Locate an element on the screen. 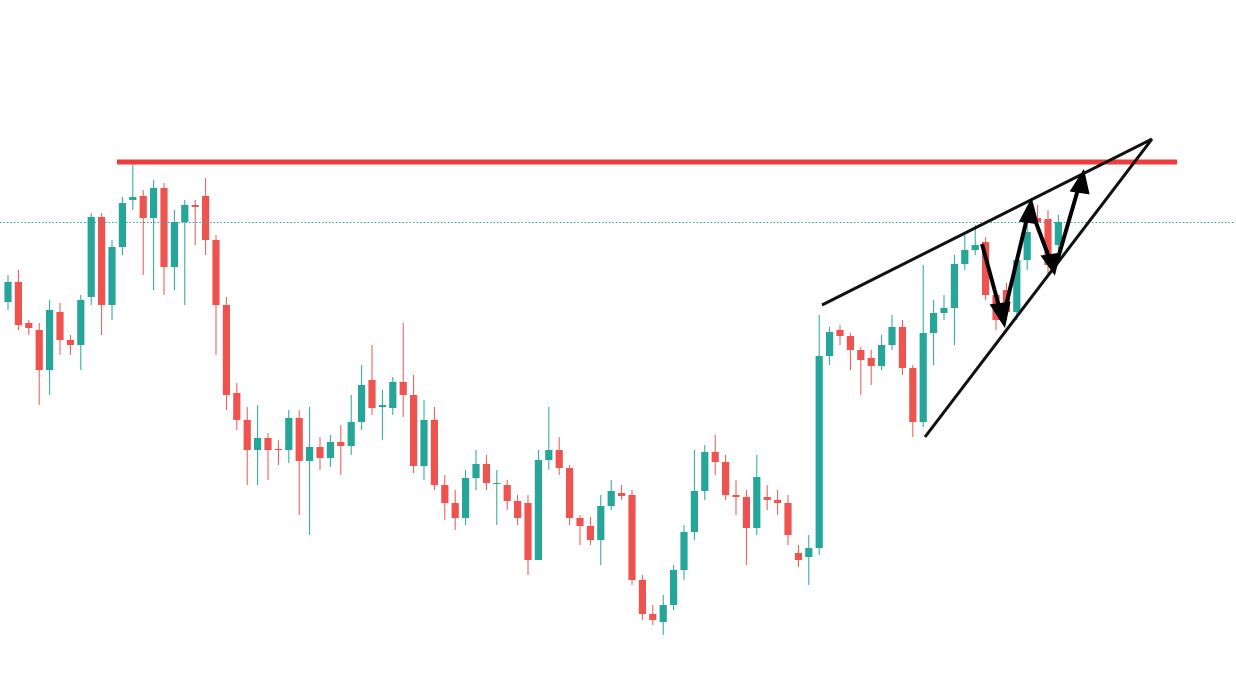 This screenshot has width=1236, height=695. arrows is located at coordinates (1035, 248).